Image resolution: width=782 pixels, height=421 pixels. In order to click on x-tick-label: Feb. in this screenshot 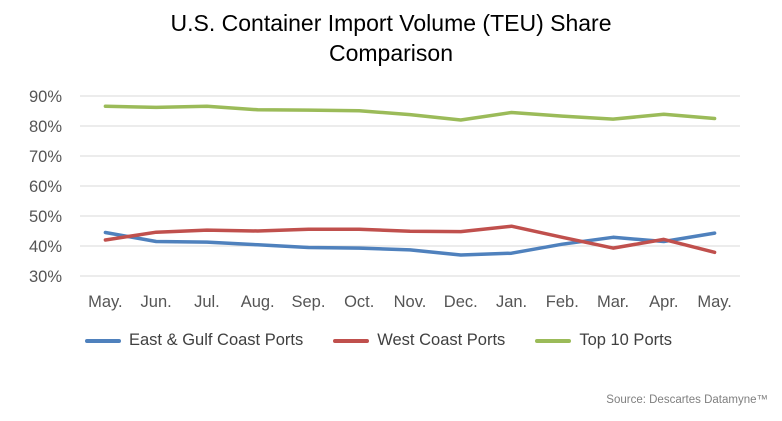, I will do `click(562, 302)`.